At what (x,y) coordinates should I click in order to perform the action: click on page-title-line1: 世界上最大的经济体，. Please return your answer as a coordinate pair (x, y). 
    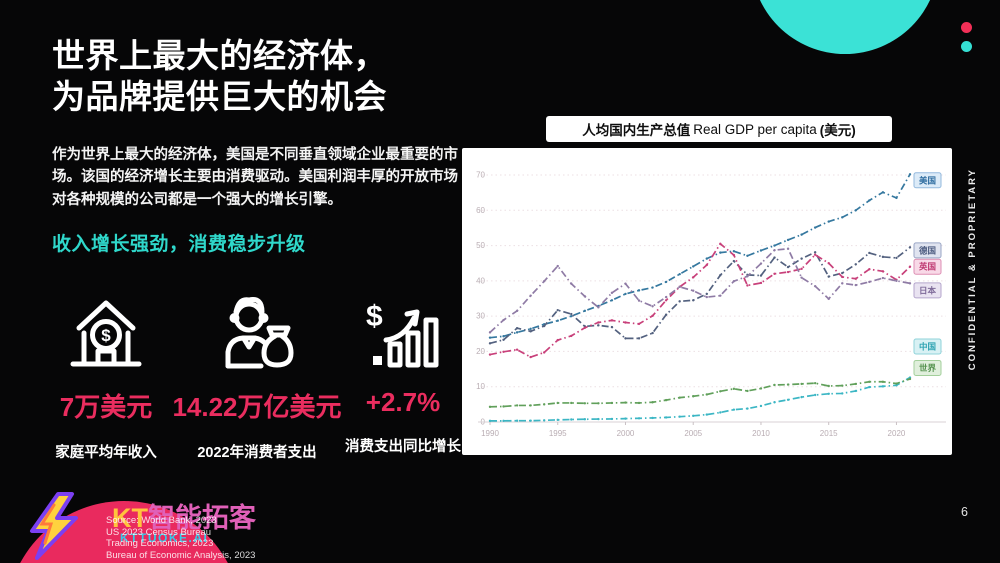
    Looking at the image, I should click on (219, 55).